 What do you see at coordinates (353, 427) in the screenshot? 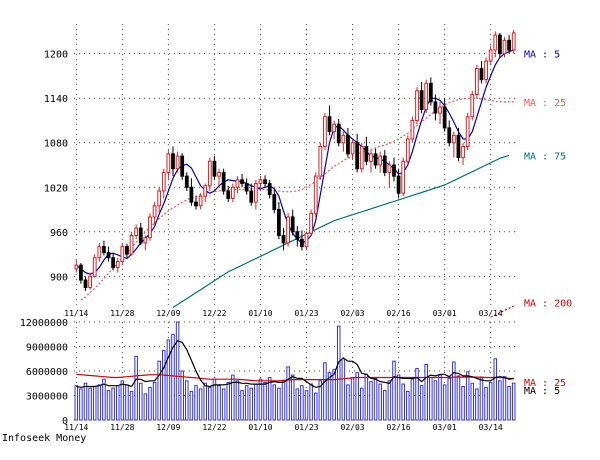
I see `date-tick-label: 02/03` at bounding box center [353, 427].